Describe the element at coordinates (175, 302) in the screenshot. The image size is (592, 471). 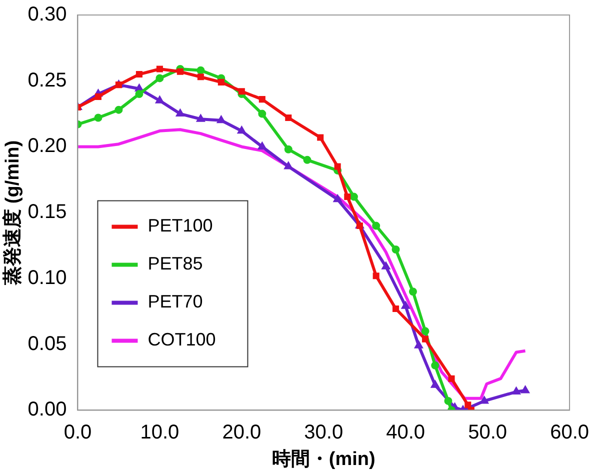
I see `legend-label: PET70` at that location.